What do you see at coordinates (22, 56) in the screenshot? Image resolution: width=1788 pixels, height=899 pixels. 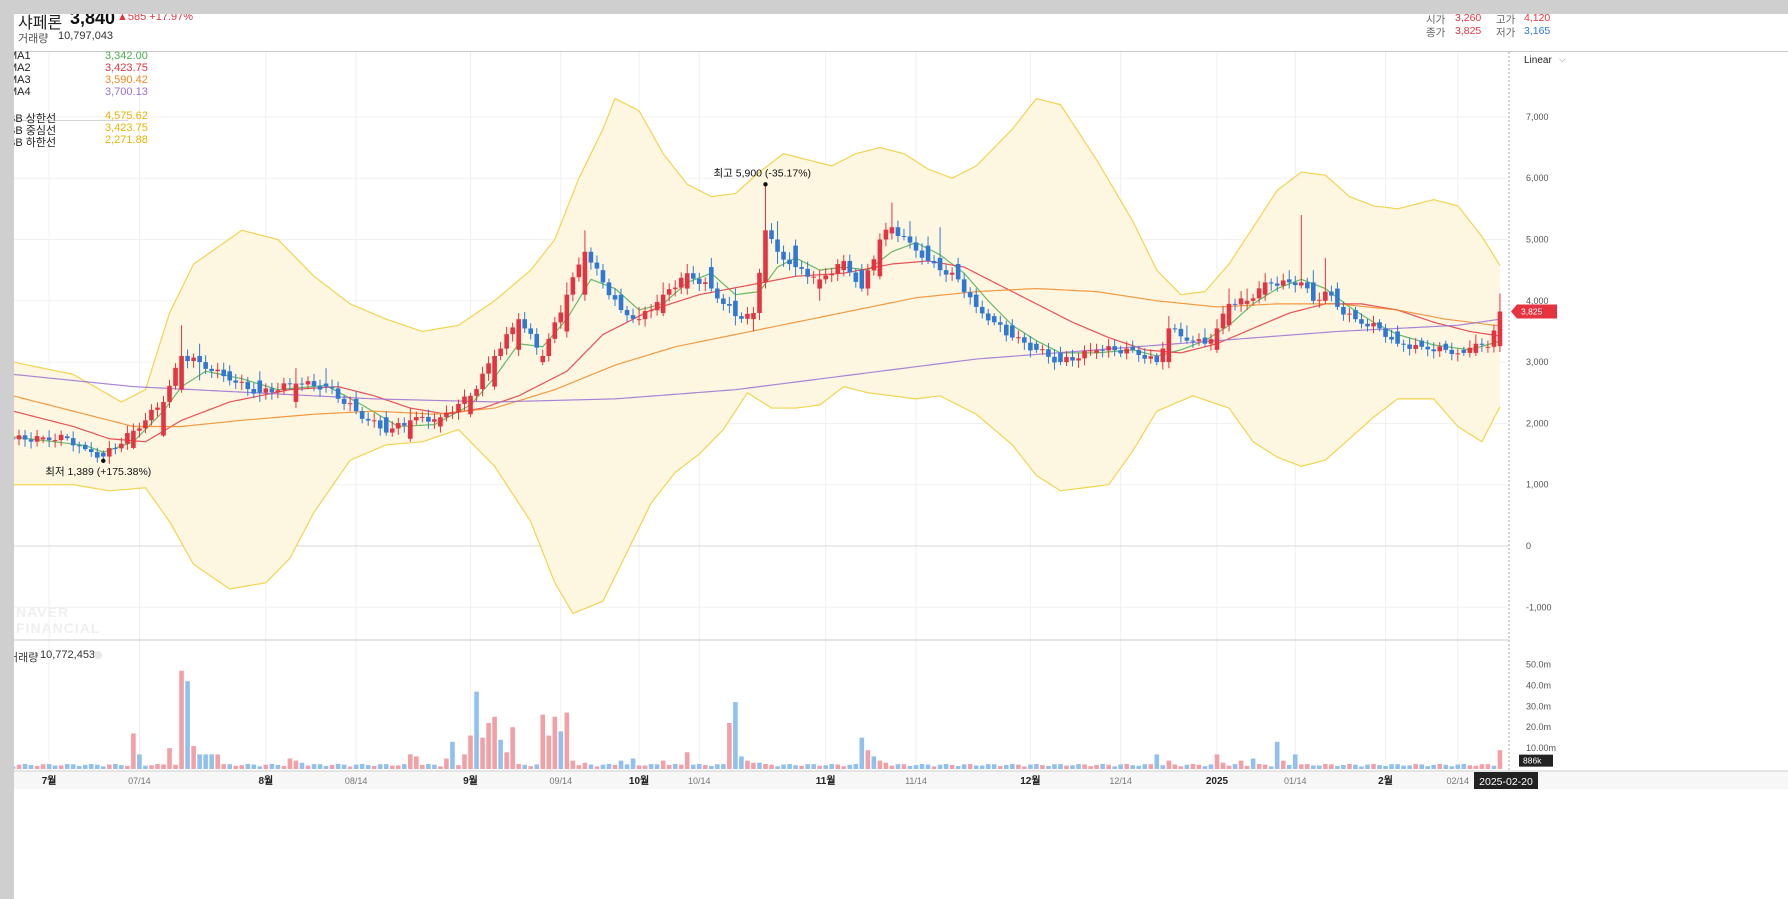 I see `legend-ma1-name: MA1` at bounding box center [22, 56].